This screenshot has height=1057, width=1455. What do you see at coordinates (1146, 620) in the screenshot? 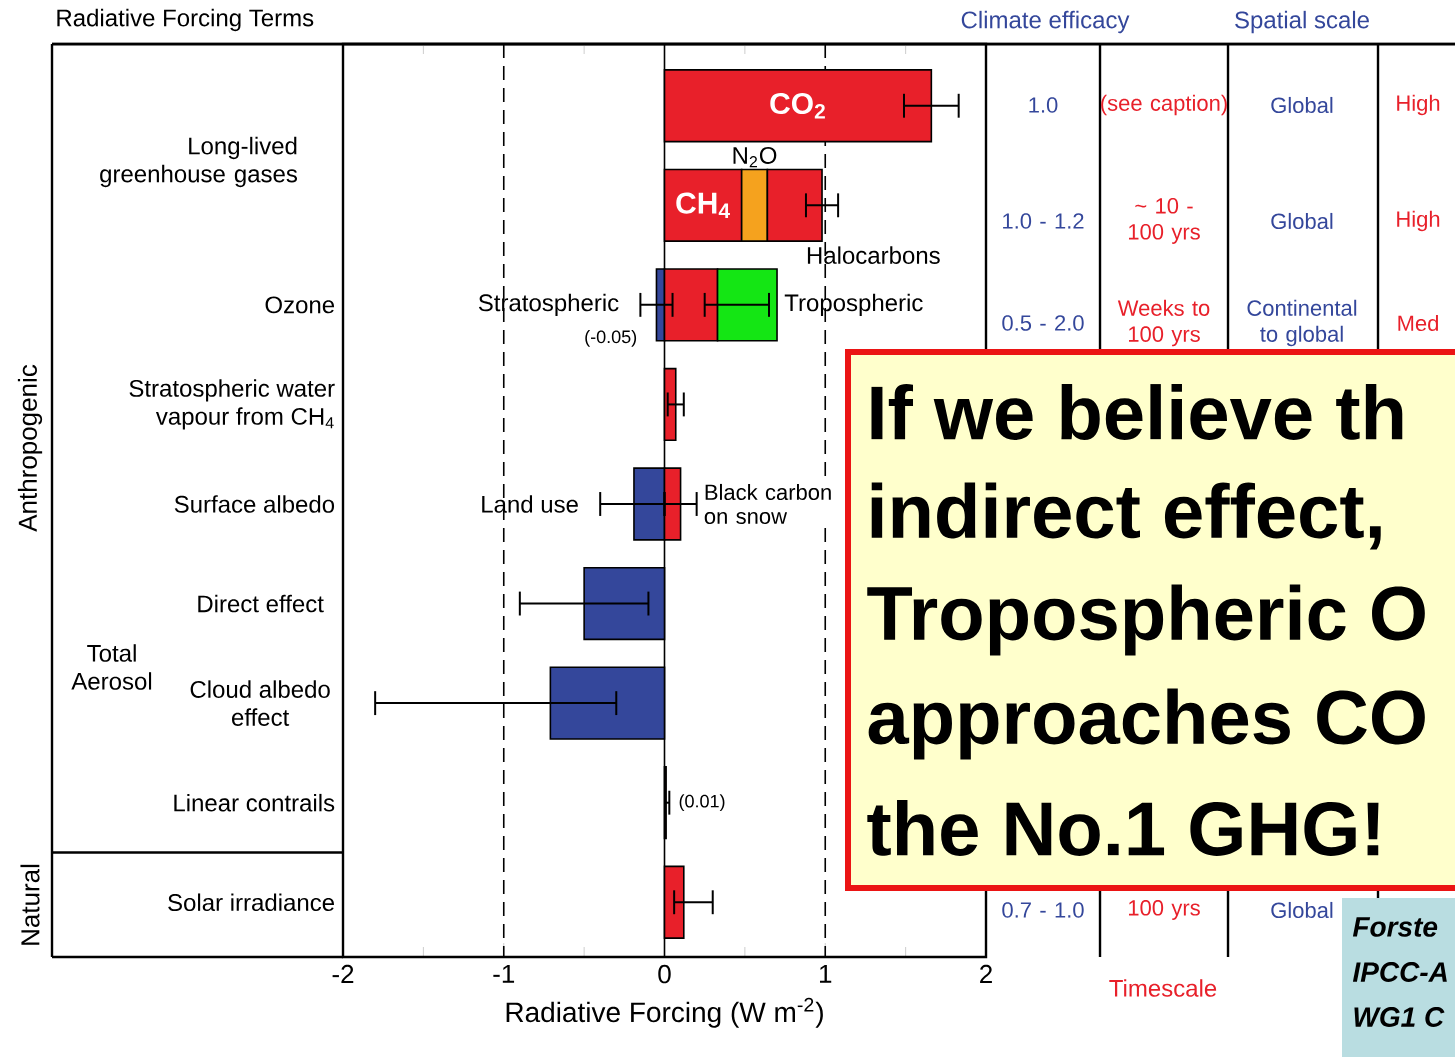
I see `annotation: Tropospheric O` at bounding box center [1146, 620].